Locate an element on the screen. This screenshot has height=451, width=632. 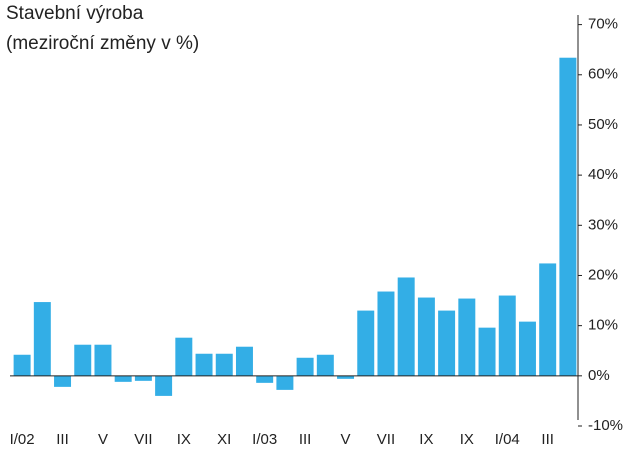
chart-subtitle: (meziroční změny v %) is located at coordinates (102, 43).